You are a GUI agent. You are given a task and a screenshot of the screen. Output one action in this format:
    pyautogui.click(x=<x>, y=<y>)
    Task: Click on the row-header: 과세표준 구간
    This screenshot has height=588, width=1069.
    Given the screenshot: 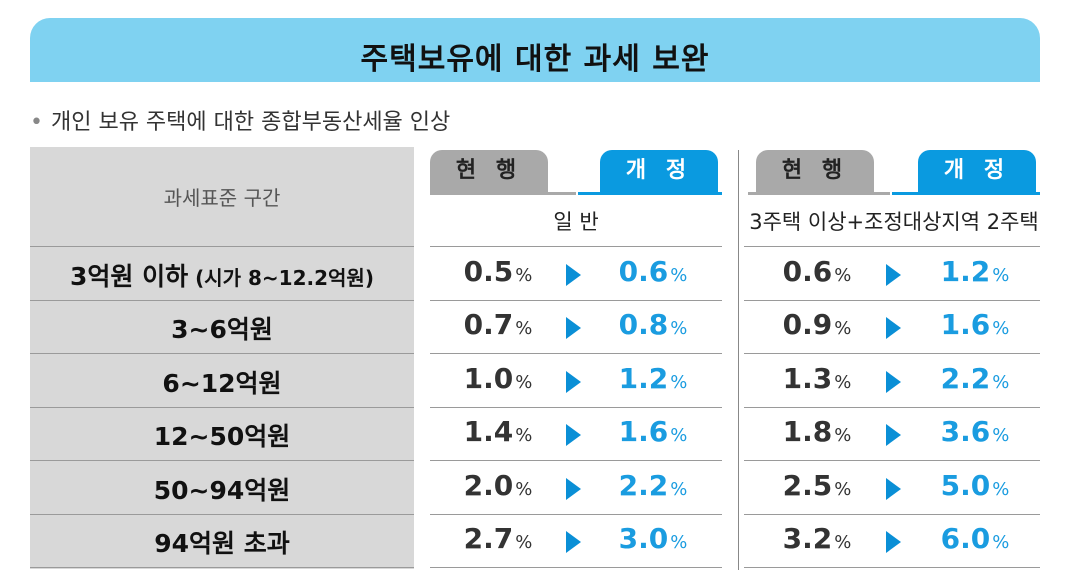 What is the action you would take?
    pyautogui.click(x=222, y=198)
    